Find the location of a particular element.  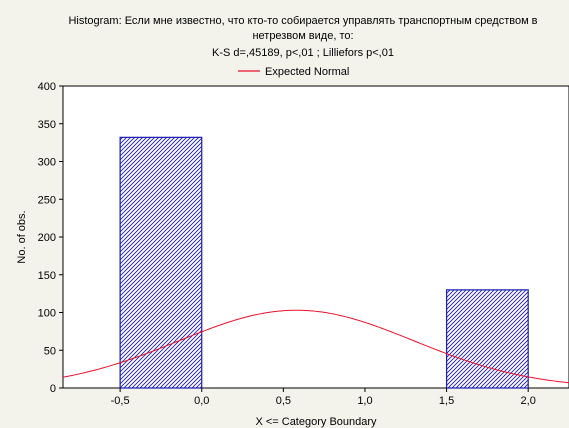

chart-subtitle: K-S d=,45189, p<,01 ; Lilliefors p<,01 is located at coordinates (303, 53).